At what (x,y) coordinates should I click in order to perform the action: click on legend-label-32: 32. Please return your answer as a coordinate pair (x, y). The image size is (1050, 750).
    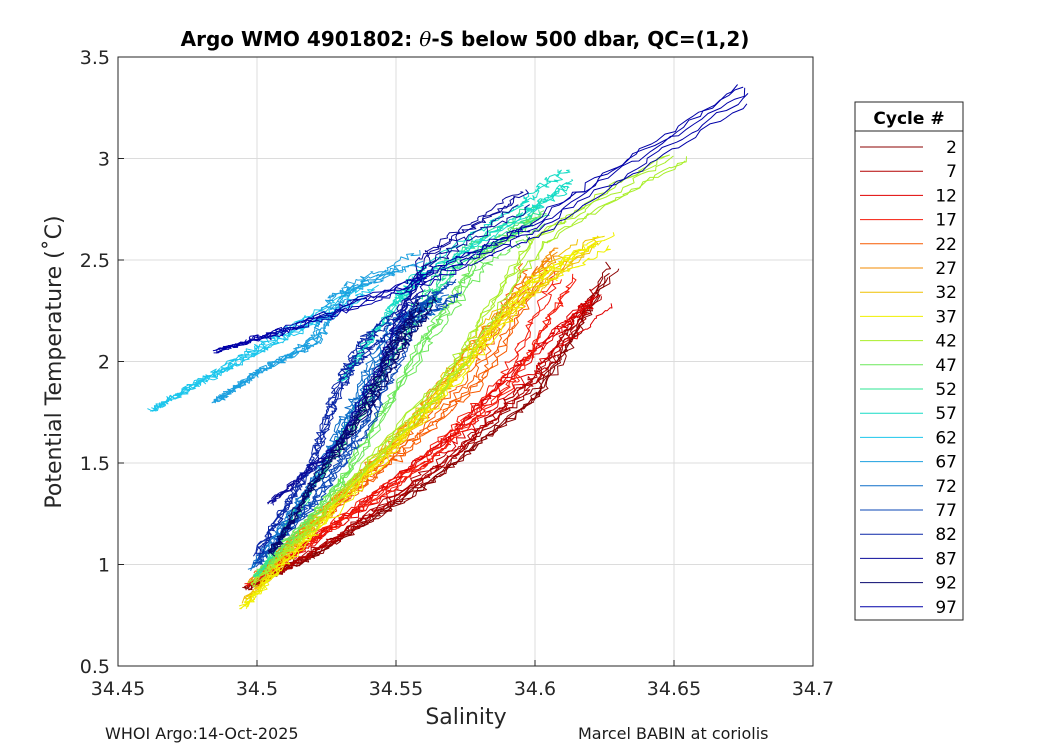
    Looking at the image, I should click on (946, 293).